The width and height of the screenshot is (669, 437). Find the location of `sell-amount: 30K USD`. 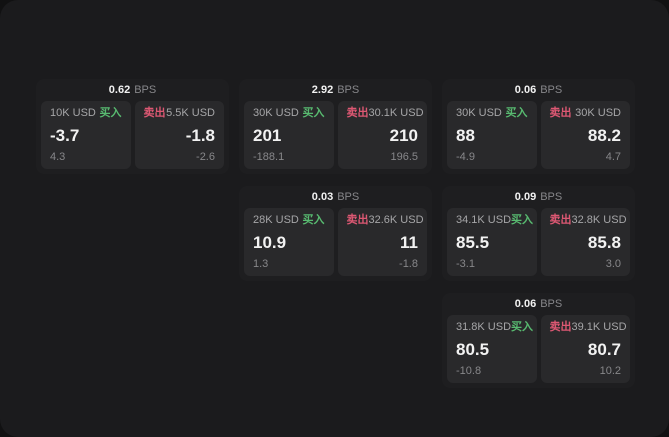

sell-amount: 30K USD is located at coordinates (598, 113).